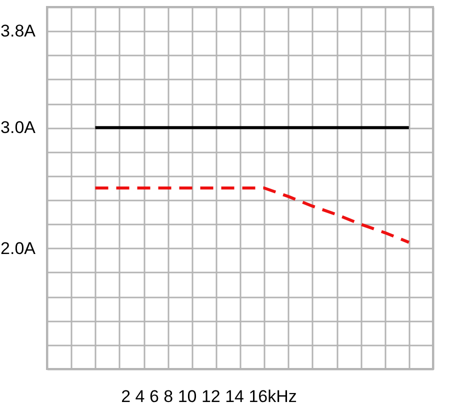  Describe the element at coordinates (18, 128) in the screenshot. I see `y-tick-label: 3.0A` at that location.